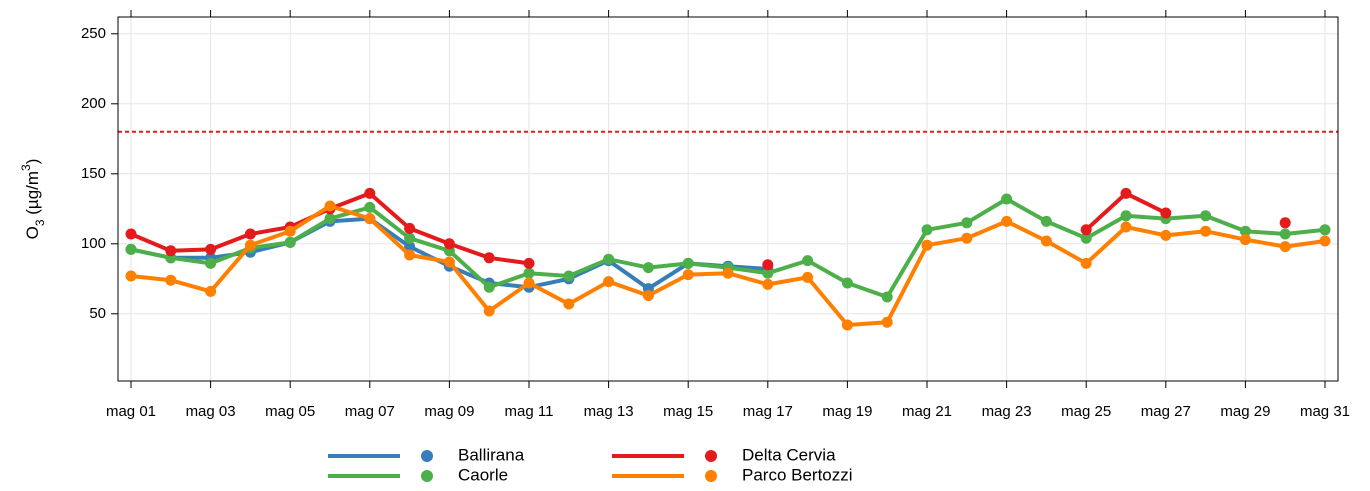  I want to click on y-axis-label-part: (µg/m, so click(32, 195).